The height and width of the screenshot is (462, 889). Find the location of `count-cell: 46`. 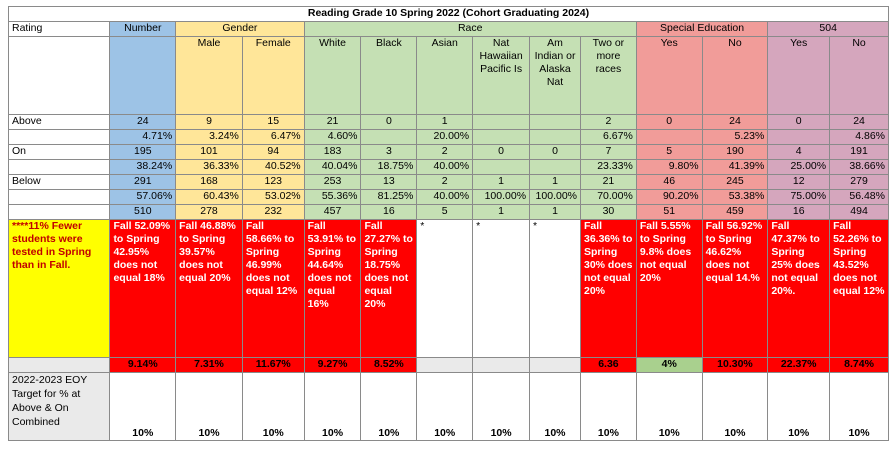

count-cell: 46 is located at coordinates (669, 182).